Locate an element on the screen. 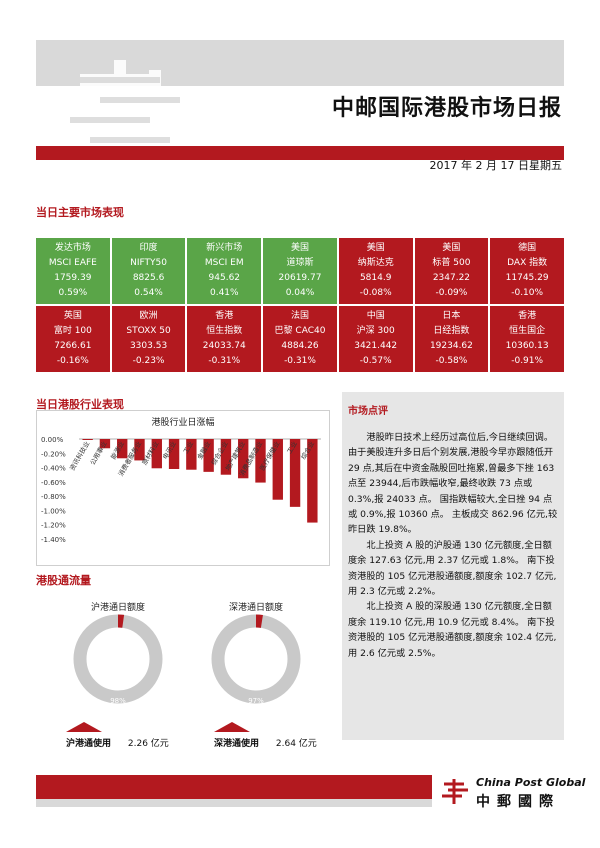 The image size is (600, 848). market-change: 0.59% is located at coordinates (73, 292).